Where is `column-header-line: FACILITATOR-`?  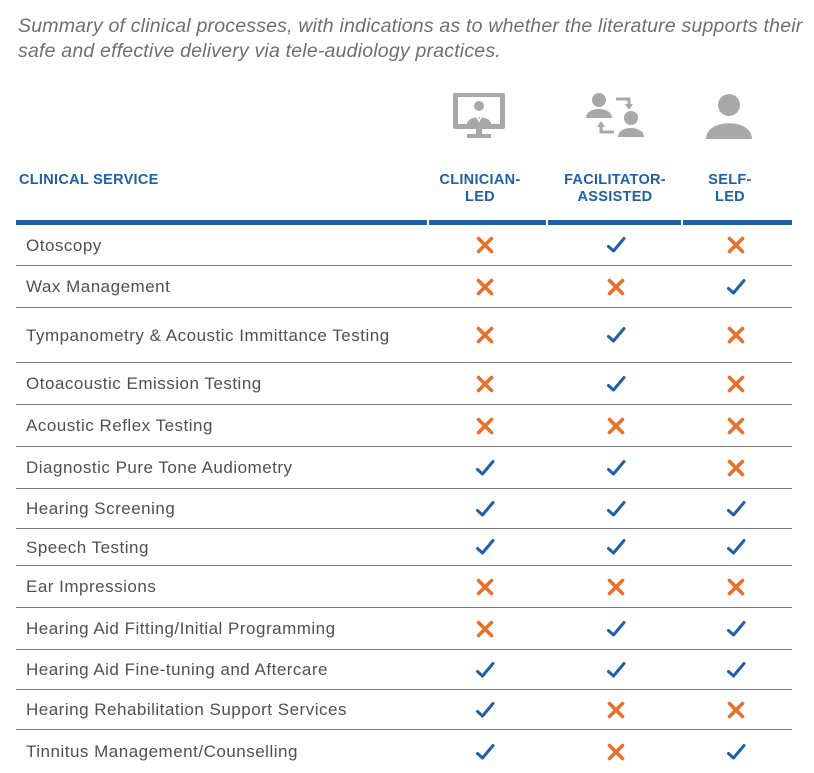 column-header-line: FACILITATOR- is located at coordinates (615, 180).